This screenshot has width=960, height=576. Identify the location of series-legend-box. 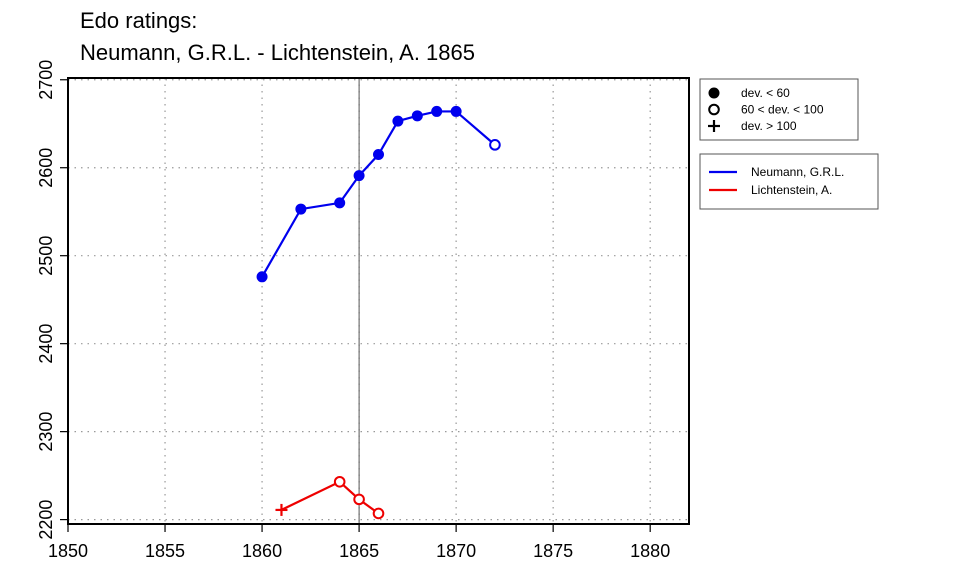
(789, 181).